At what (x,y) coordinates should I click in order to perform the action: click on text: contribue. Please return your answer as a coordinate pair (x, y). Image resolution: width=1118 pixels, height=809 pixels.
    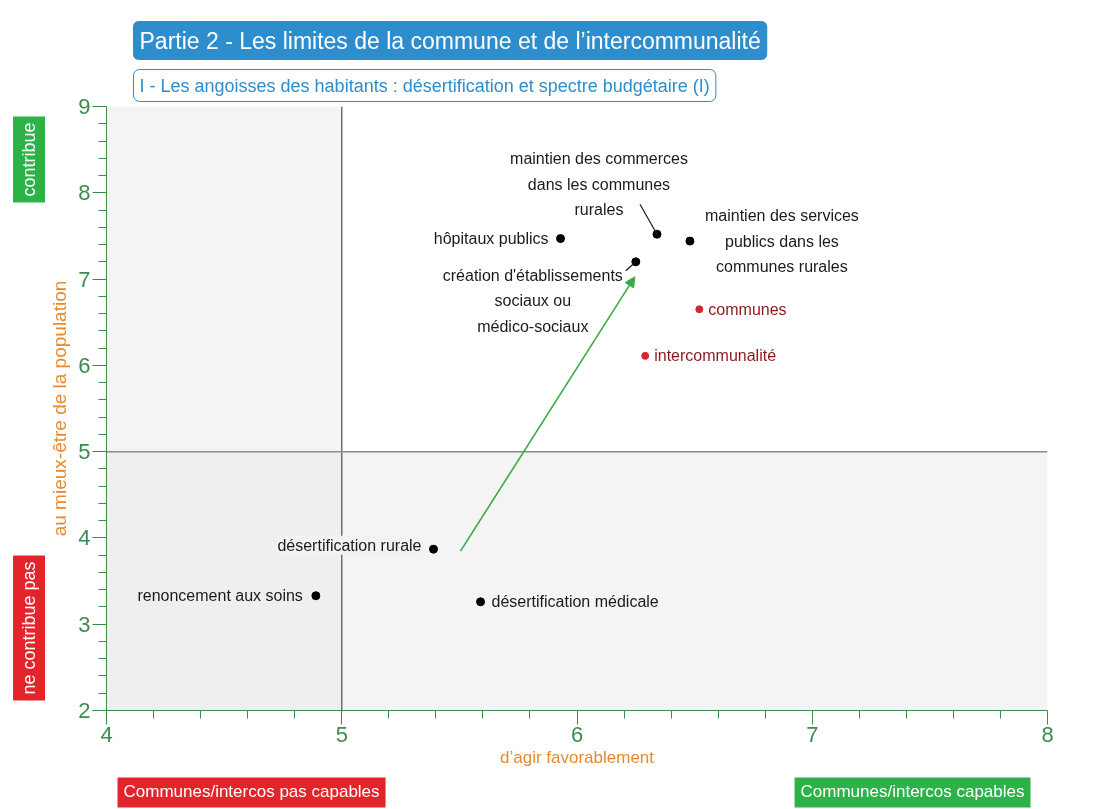
    Looking at the image, I should click on (29, 159).